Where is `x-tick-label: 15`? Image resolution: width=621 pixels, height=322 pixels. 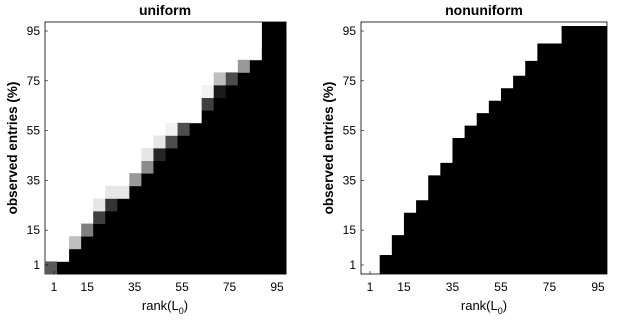
x-tick-label: 15 is located at coordinates (88, 287).